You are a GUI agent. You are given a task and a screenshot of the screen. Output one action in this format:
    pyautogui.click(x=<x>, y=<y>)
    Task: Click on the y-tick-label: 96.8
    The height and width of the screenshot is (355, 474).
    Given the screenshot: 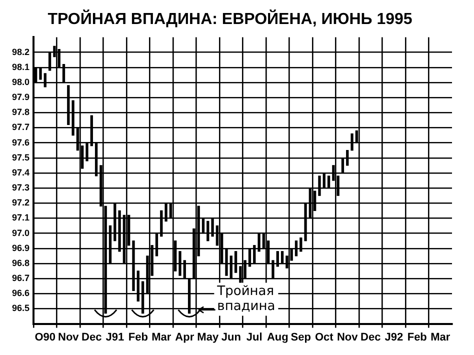 What is the action you would take?
    pyautogui.click(x=21, y=263)
    